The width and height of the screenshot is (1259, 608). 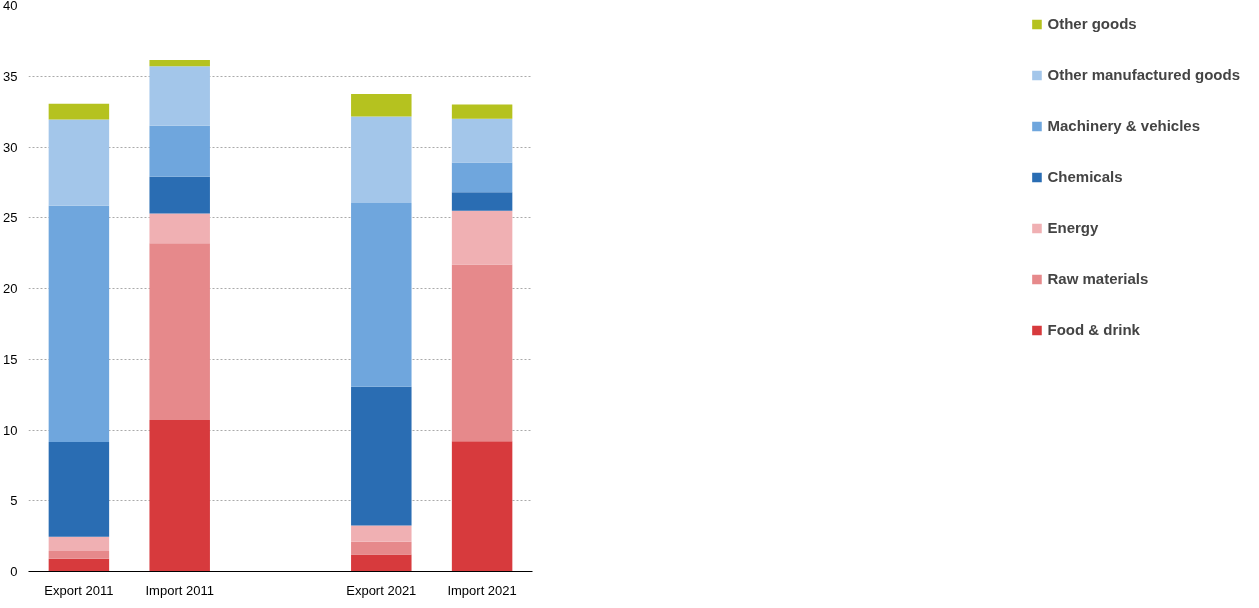 I want to click on x-tick-label: Export 2011, so click(x=79, y=590).